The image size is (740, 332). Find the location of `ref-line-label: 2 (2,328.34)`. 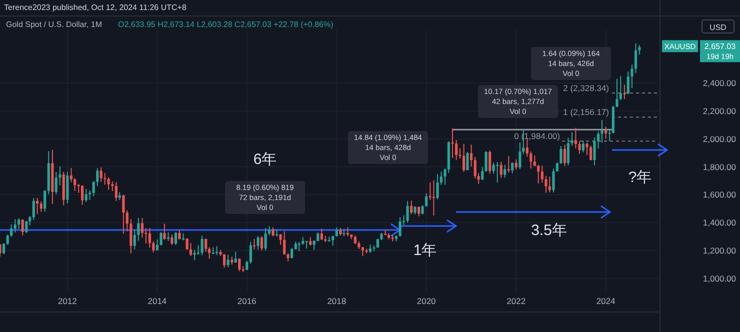

ref-line-label: 2 (2,328.34) is located at coordinates (586, 88).